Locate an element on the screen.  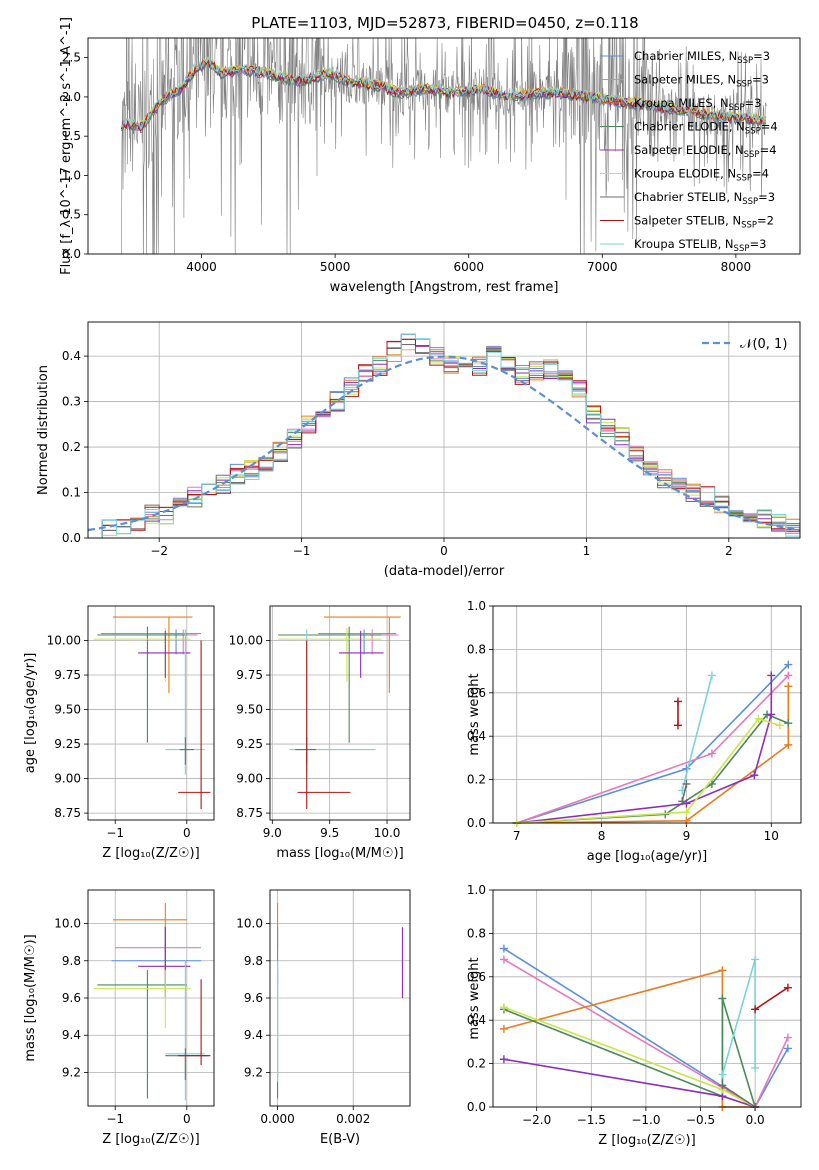
x-tick-label: −1.0 is located at coordinates (645, 1120).